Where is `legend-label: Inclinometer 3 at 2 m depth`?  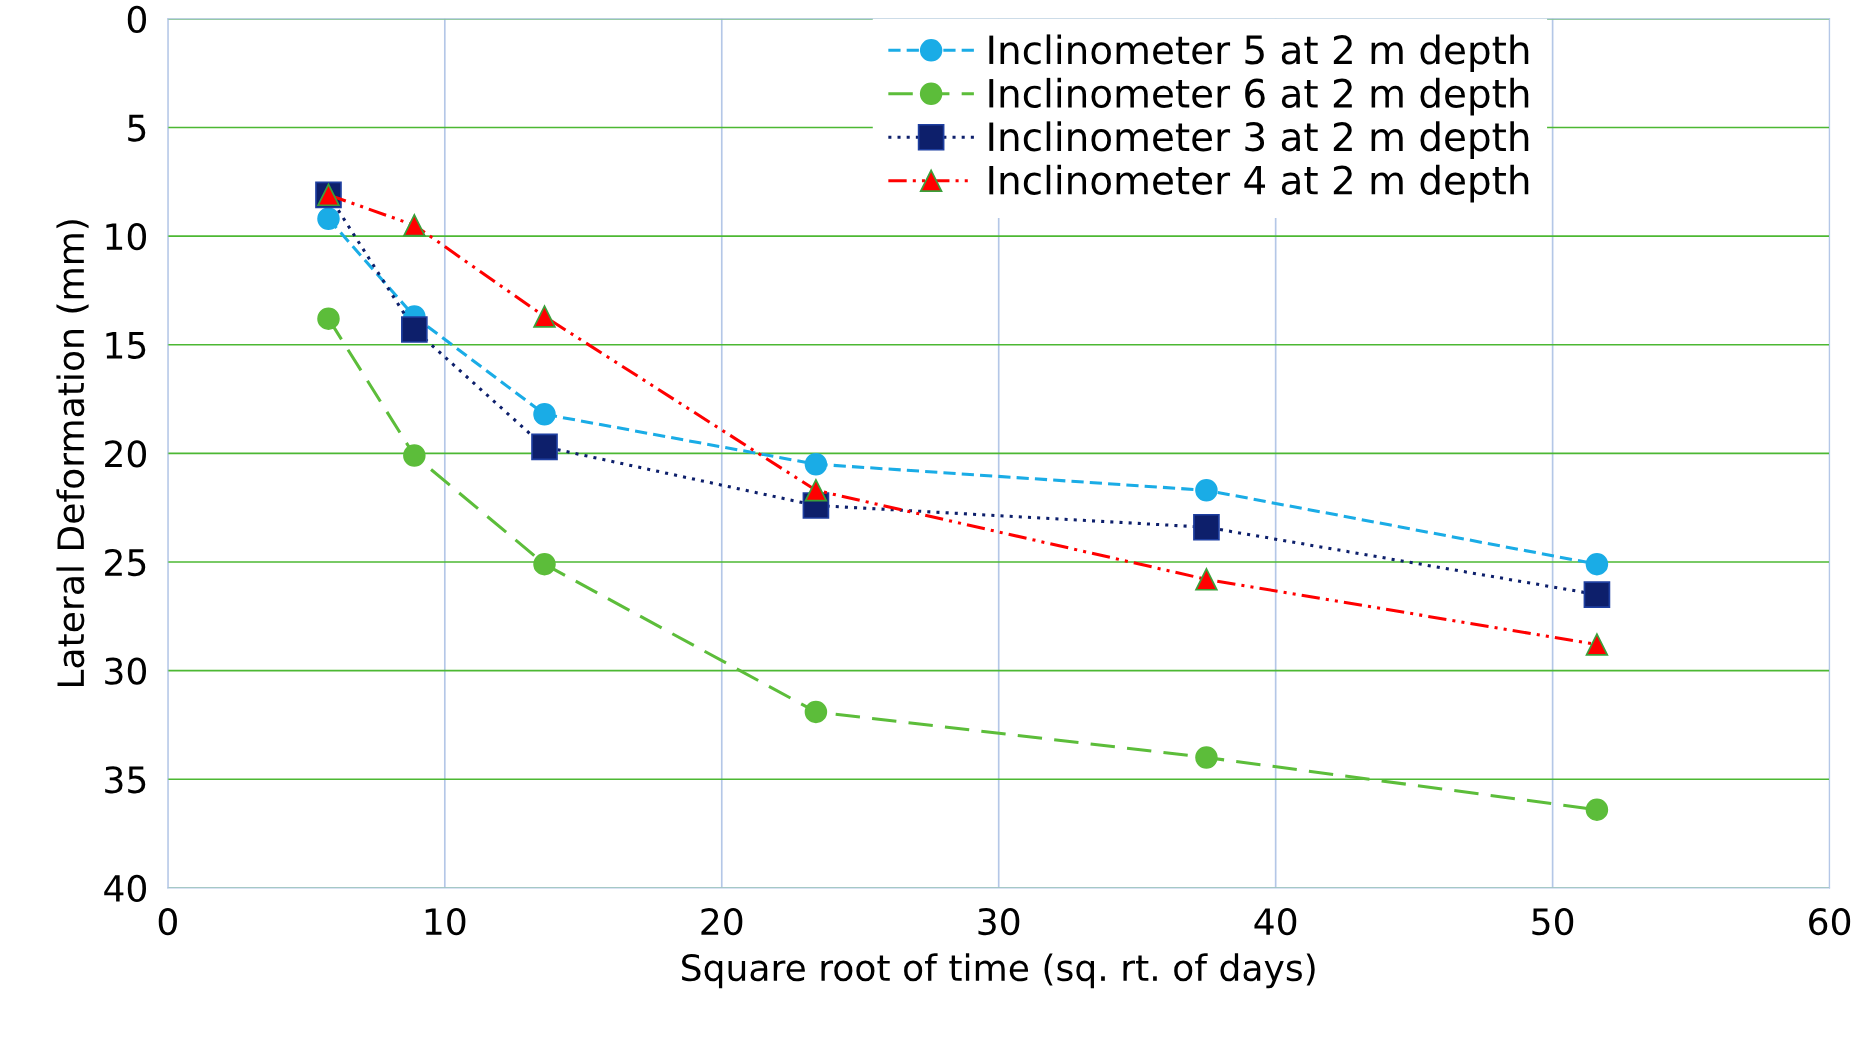 legend-label: Inclinometer 3 at 2 m depth is located at coordinates (1259, 140).